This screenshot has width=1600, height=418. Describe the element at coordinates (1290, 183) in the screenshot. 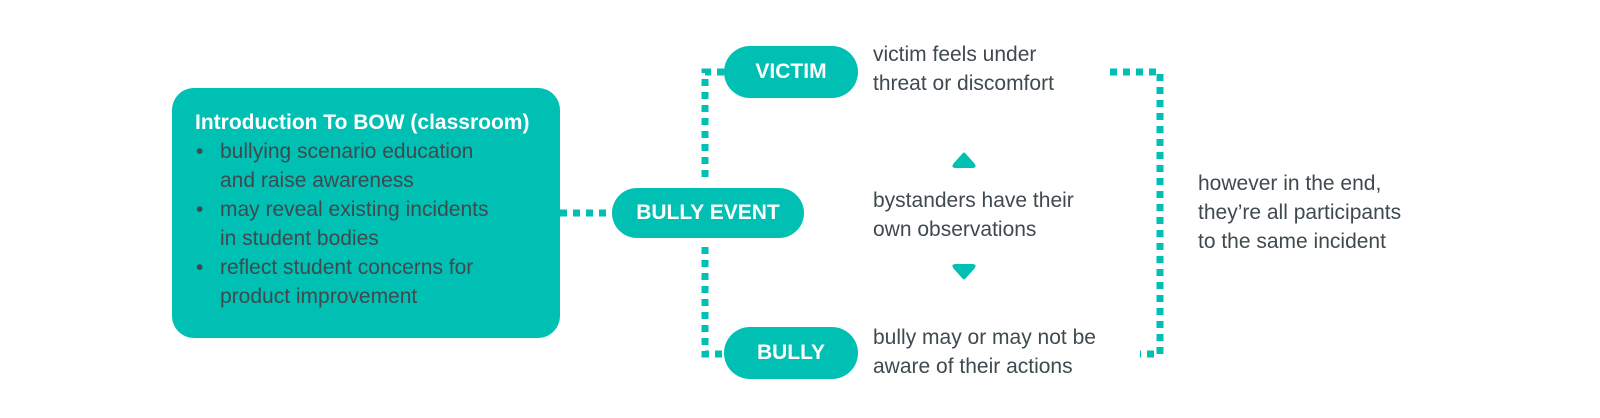

I see `conclusion-line: however in the end,` at that location.